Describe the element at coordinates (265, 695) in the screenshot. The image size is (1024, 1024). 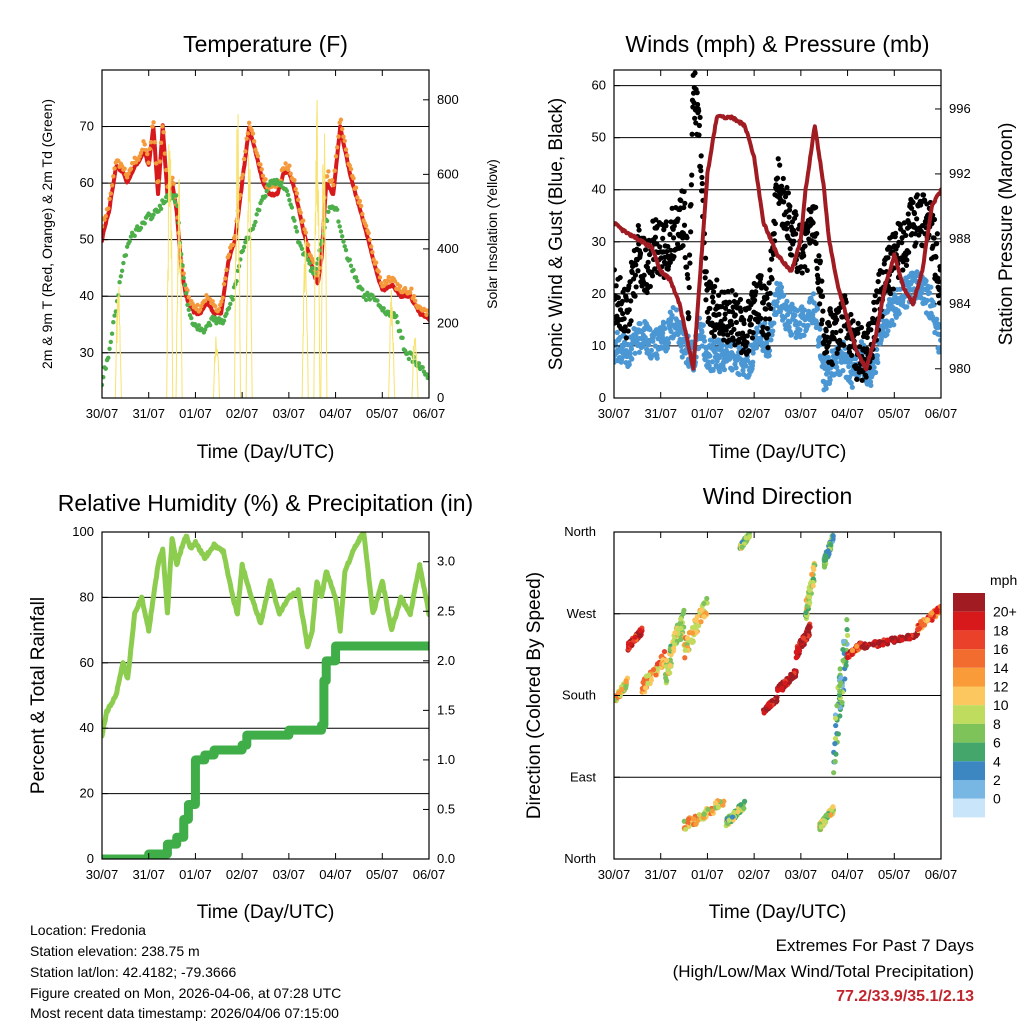
I see `plot-frame` at that location.